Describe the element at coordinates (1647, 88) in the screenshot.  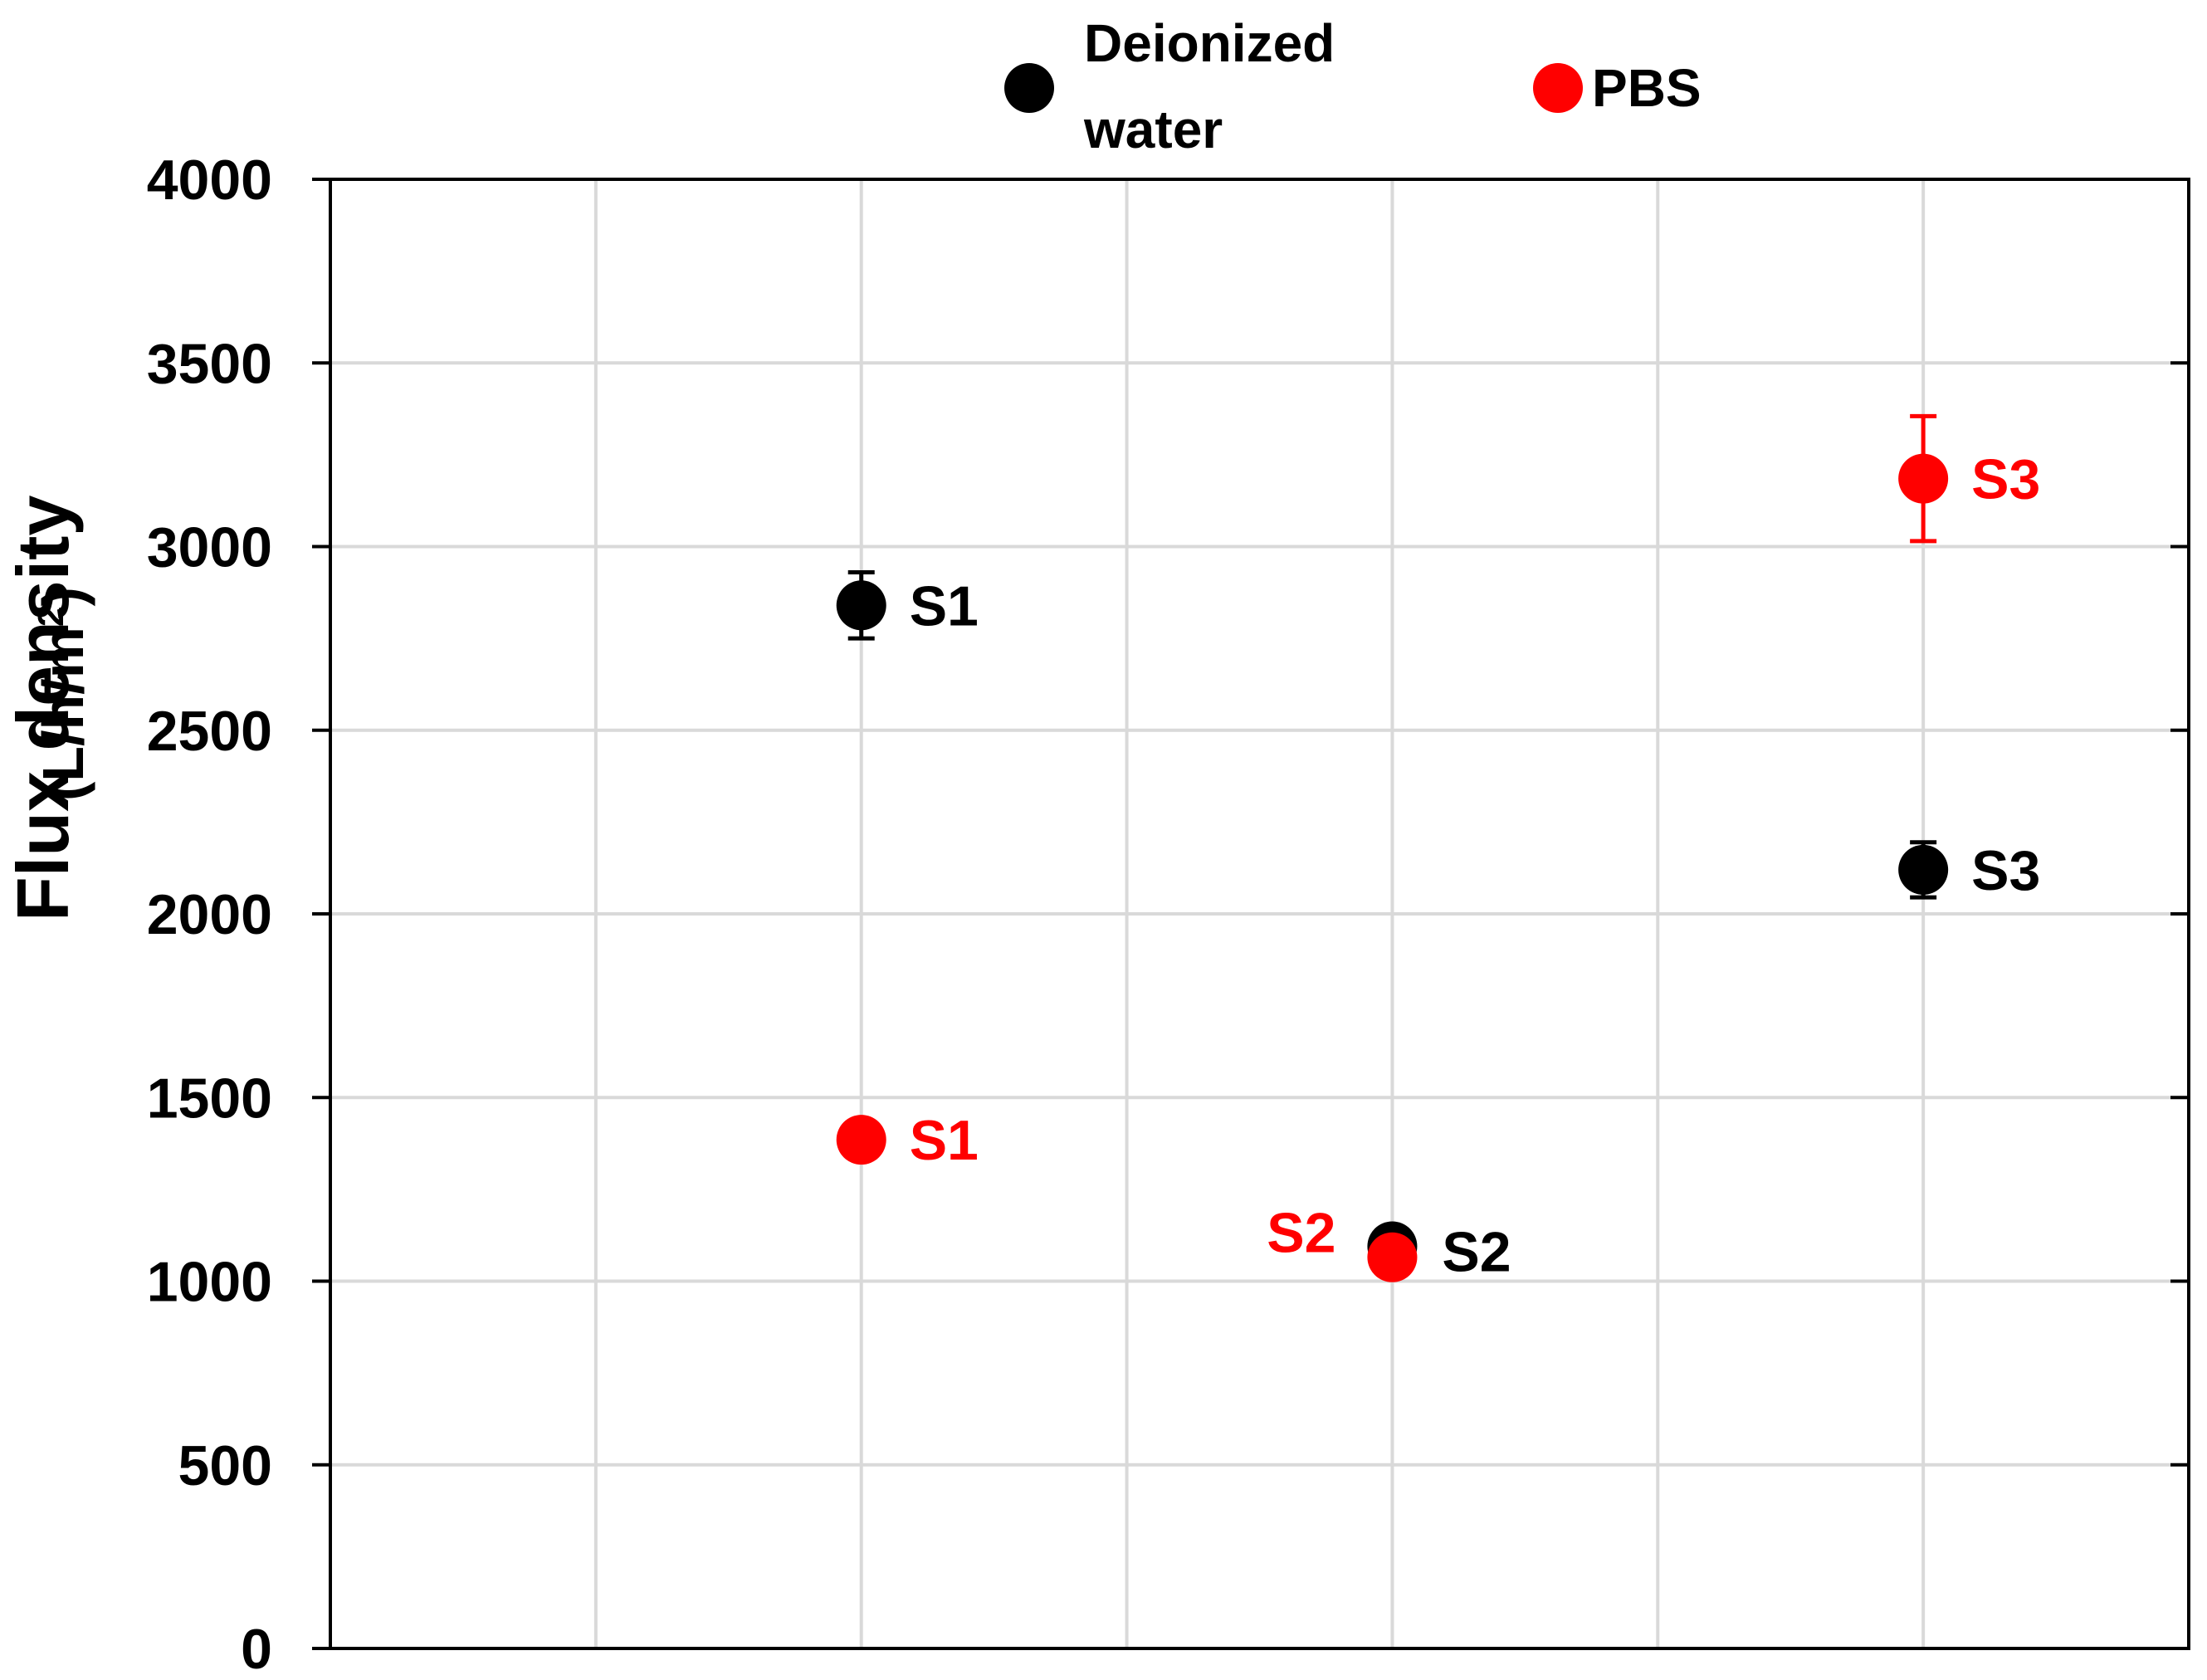
I see `legend-label-pbs: PBS` at that location.